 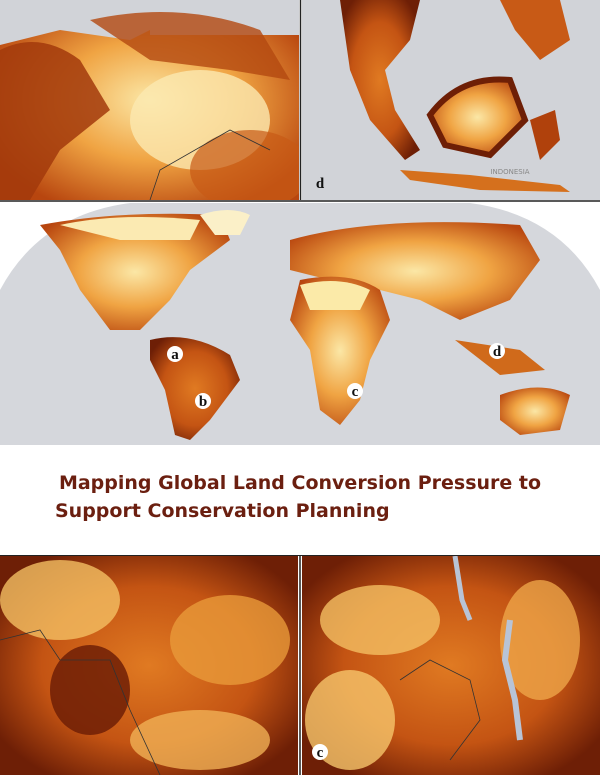 I want to click on map-panel: INDONESIA d, so click(x=451, y=100).